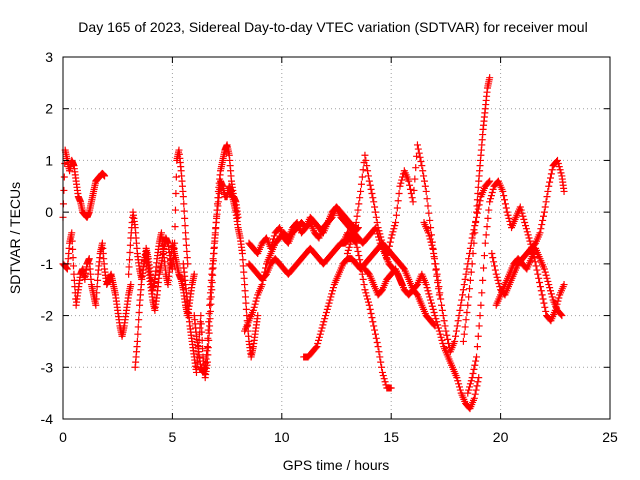 Image resolution: width=640 pixels, height=480 pixels. What do you see at coordinates (47, 367) in the screenshot?
I see `y-tick-label: -3` at bounding box center [47, 367].